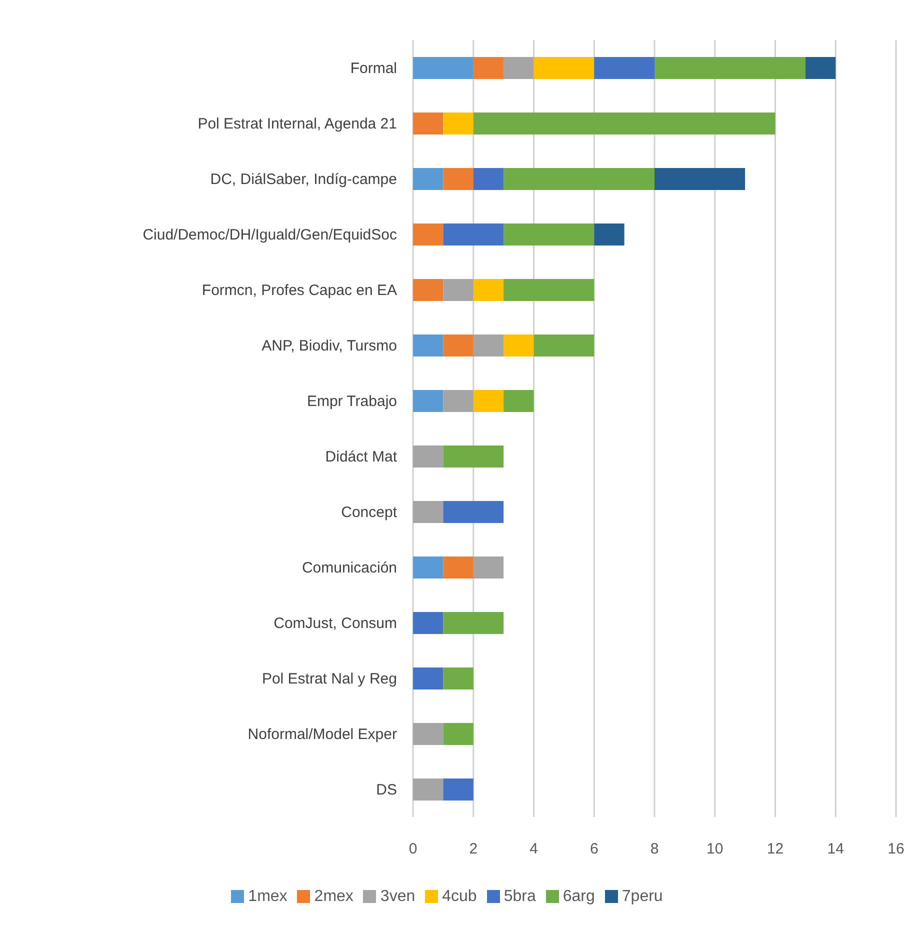 This screenshot has width=922, height=929. What do you see at coordinates (351, 401) in the screenshot?
I see `y-tick-label: Empr Trabajo` at bounding box center [351, 401].